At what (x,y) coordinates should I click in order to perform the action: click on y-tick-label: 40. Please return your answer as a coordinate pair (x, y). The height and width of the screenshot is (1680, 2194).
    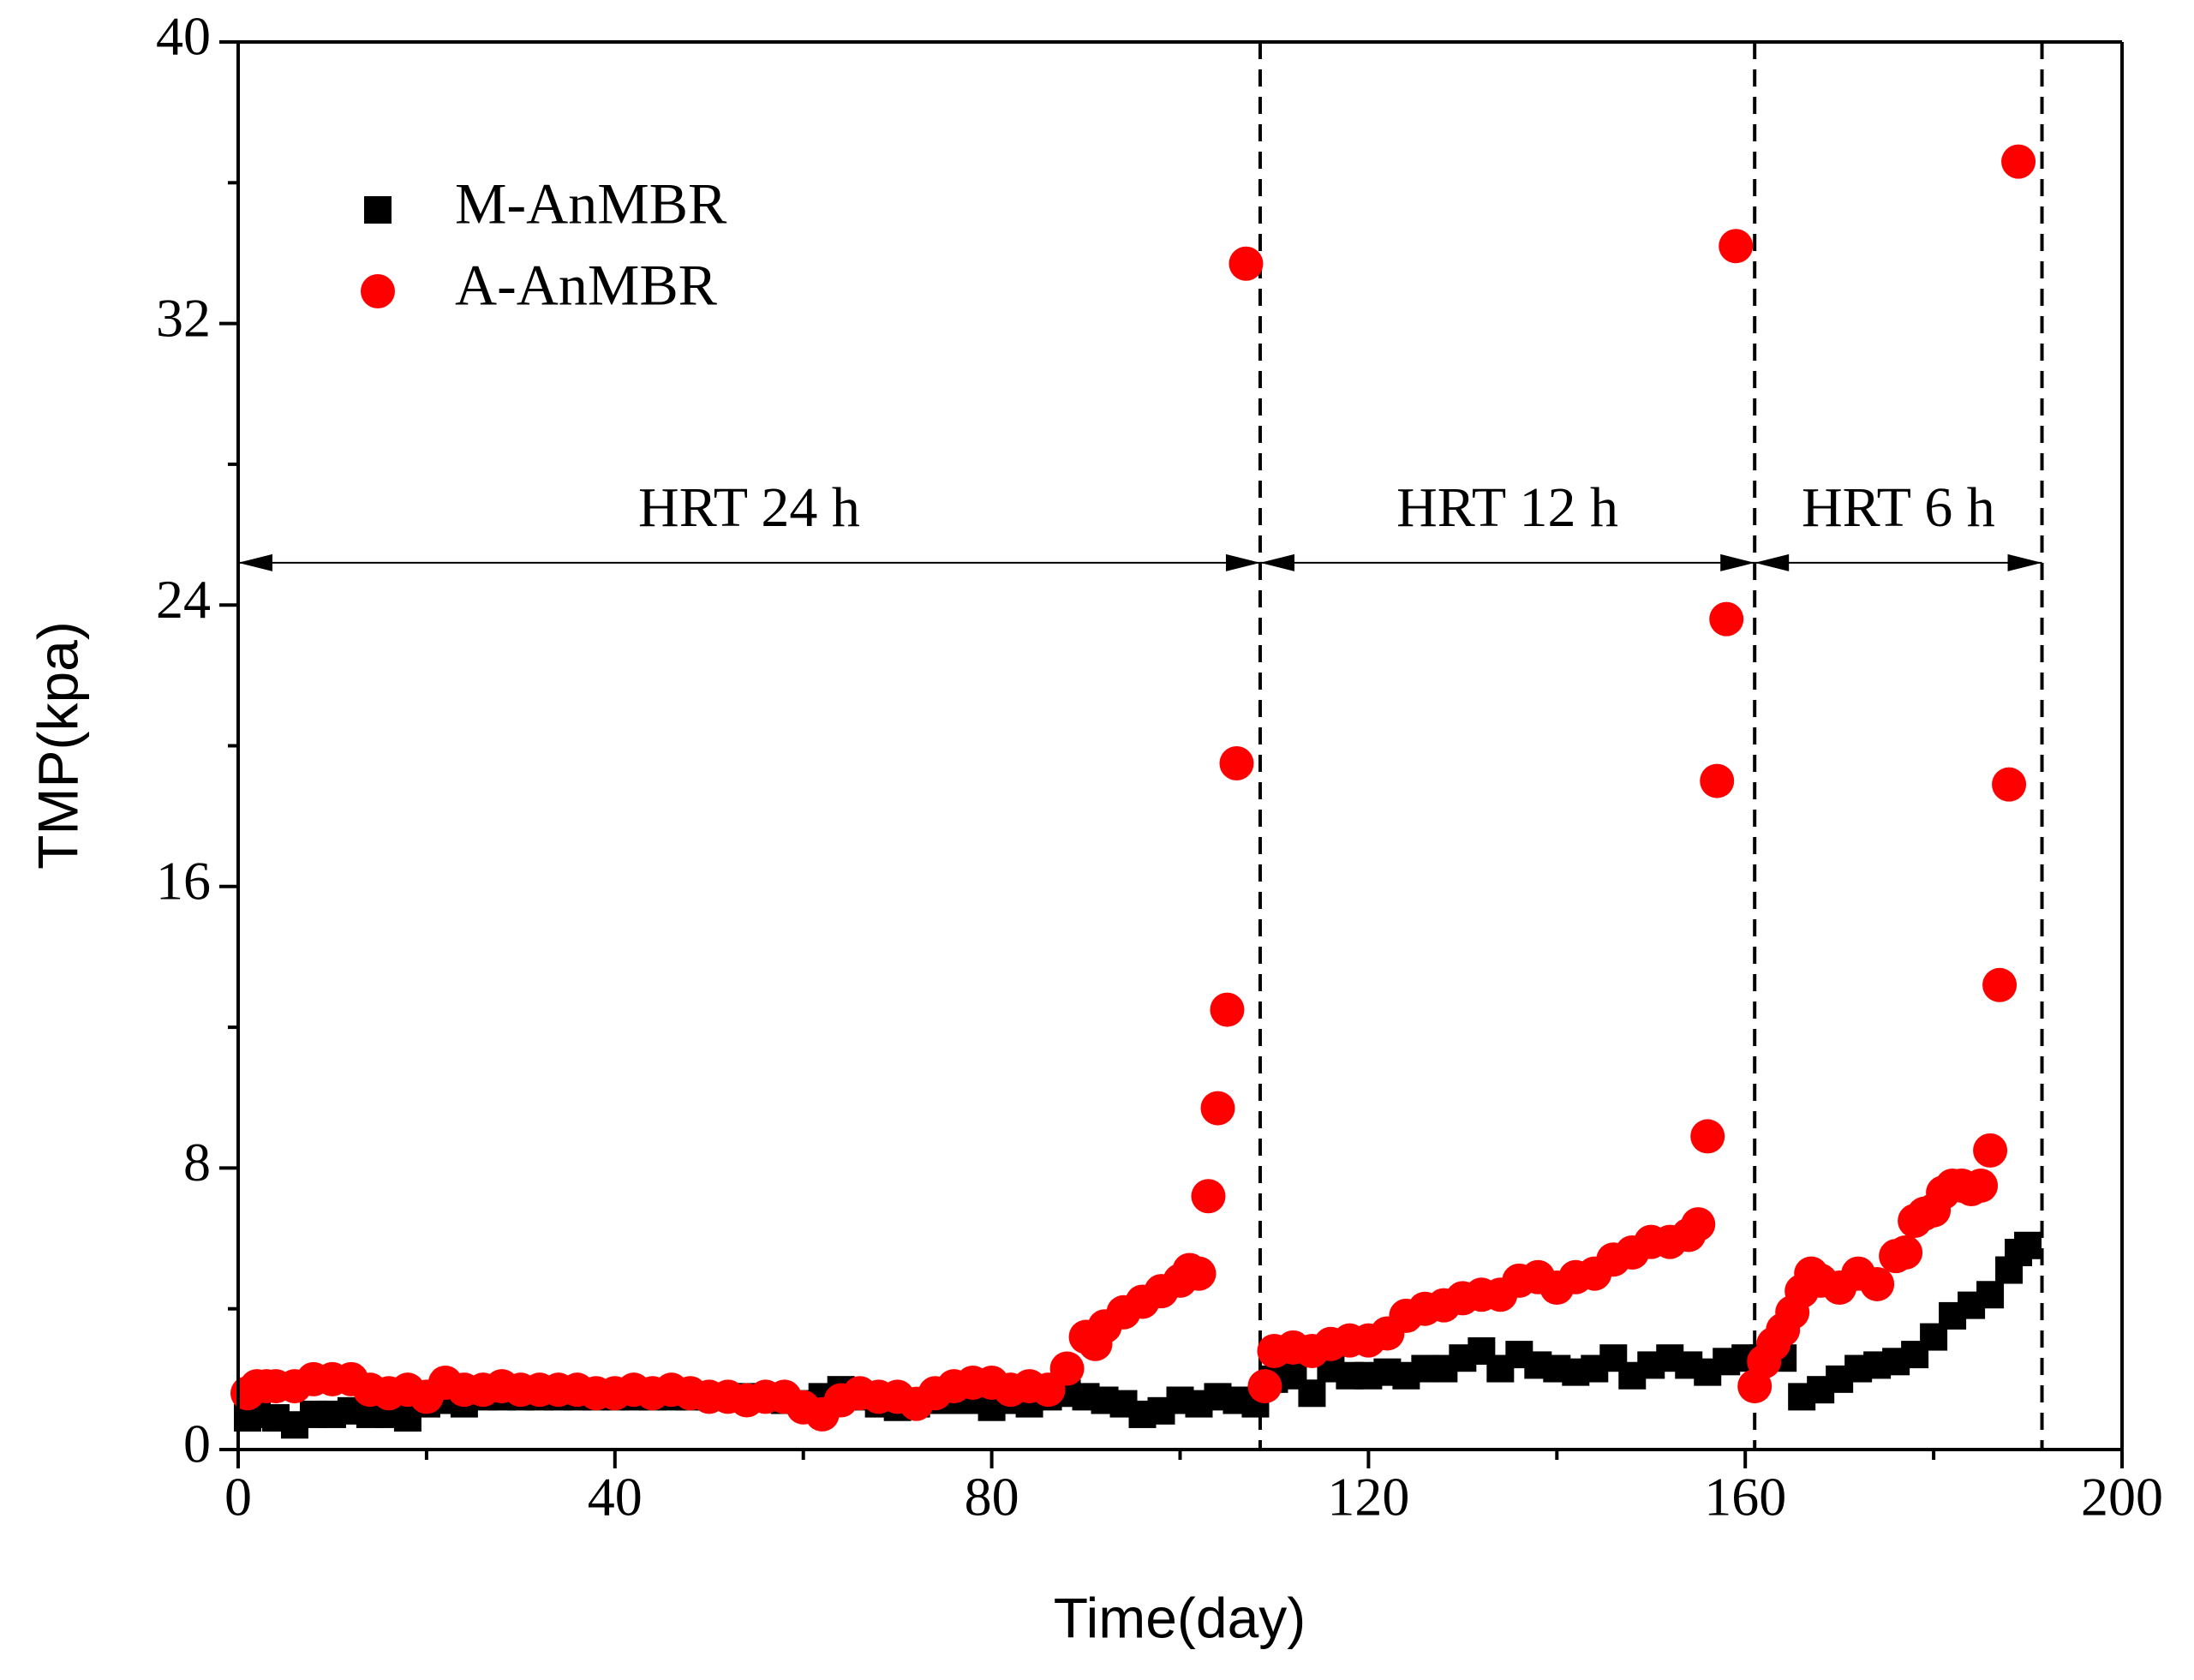
    Looking at the image, I should click on (183, 37).